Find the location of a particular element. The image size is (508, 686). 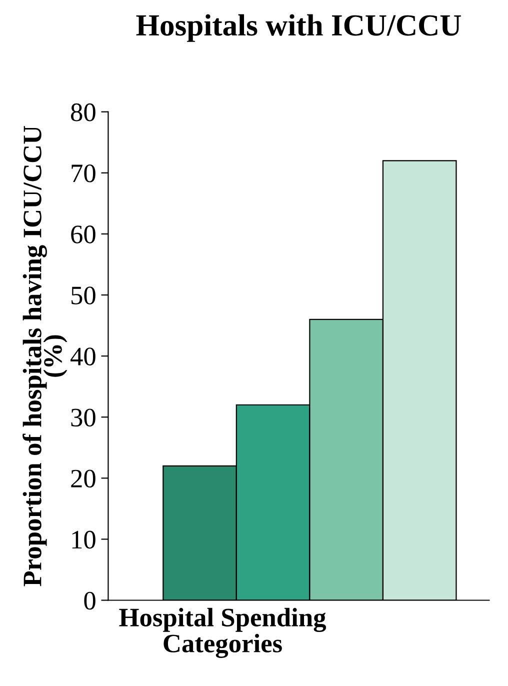

chart-title: Hospitals with ICU/CCU is located at coordinates (298, 28).